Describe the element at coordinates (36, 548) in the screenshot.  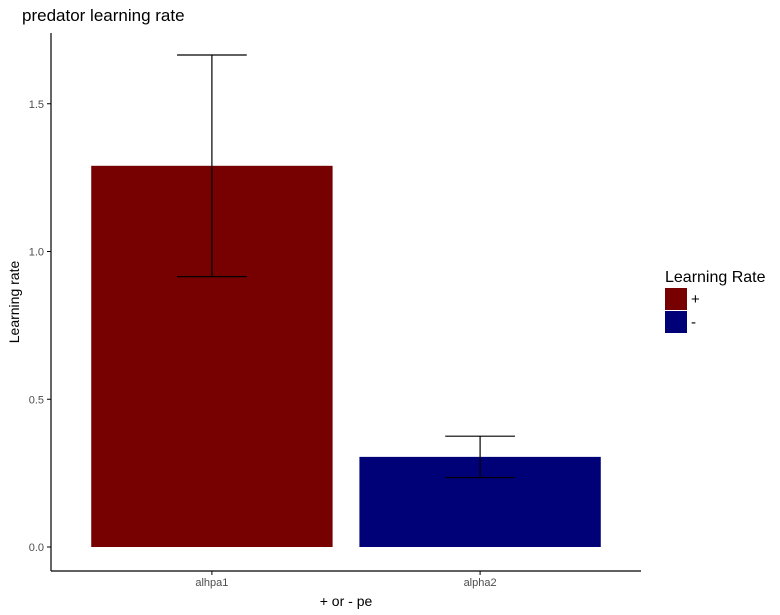
I see `y-tick-label: 0.0` at that location.